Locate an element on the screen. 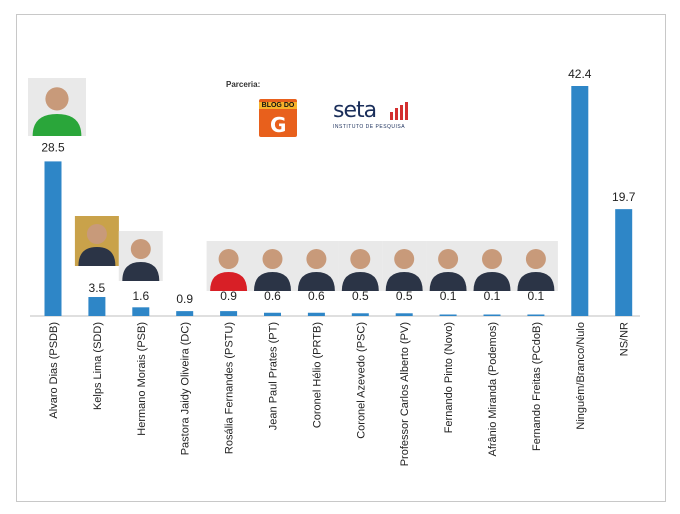 This screenshot has width=680, height=514. blog-do-g-logo: BLOG DO G is located at coordinates (278, 118).